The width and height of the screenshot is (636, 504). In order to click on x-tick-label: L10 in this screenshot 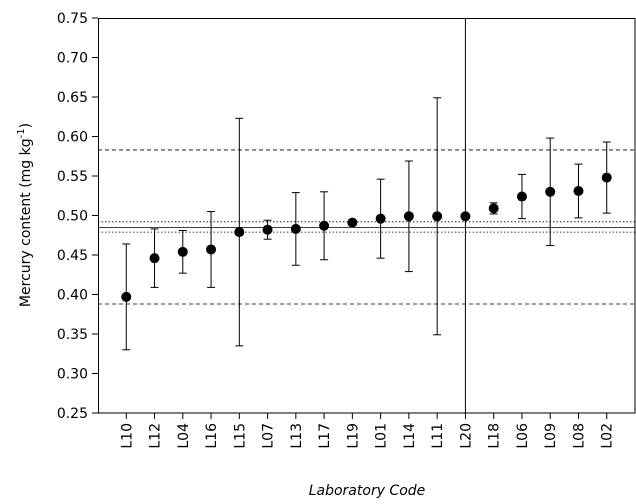, I will do `click(127, 436)`.